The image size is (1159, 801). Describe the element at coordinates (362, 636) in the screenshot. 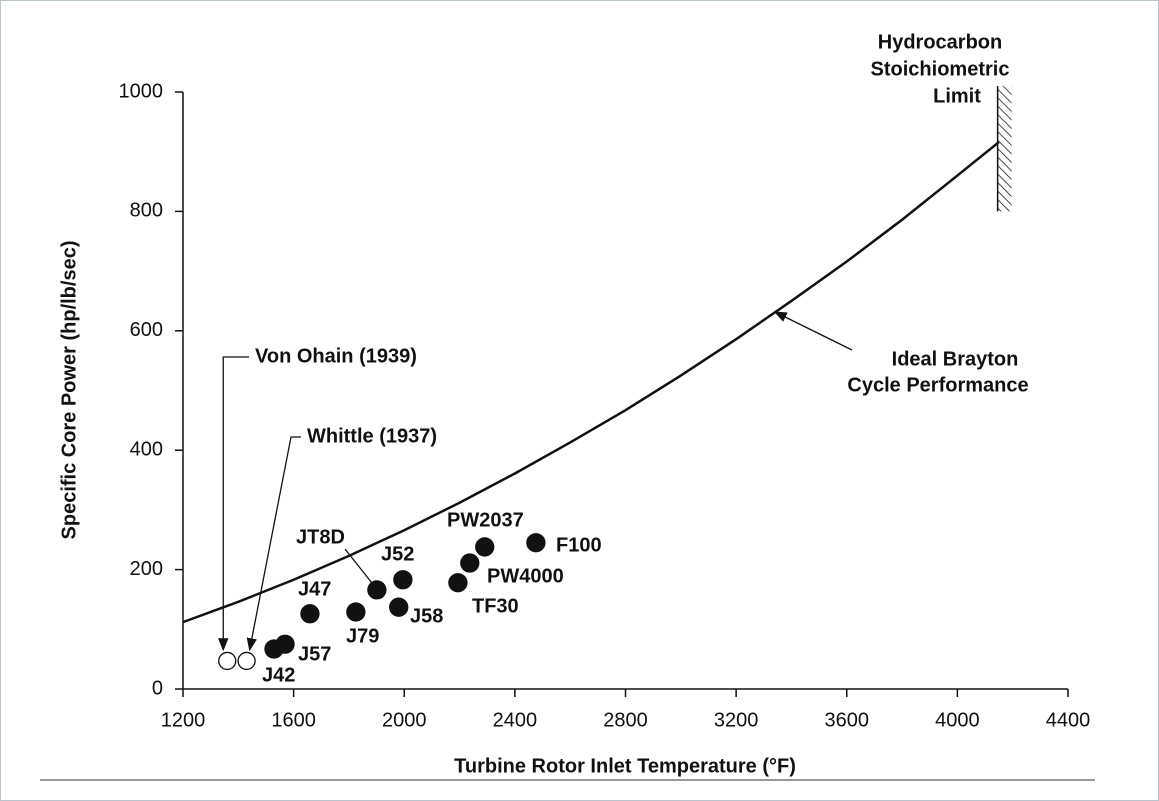

I see `point-label: J79` at that location.